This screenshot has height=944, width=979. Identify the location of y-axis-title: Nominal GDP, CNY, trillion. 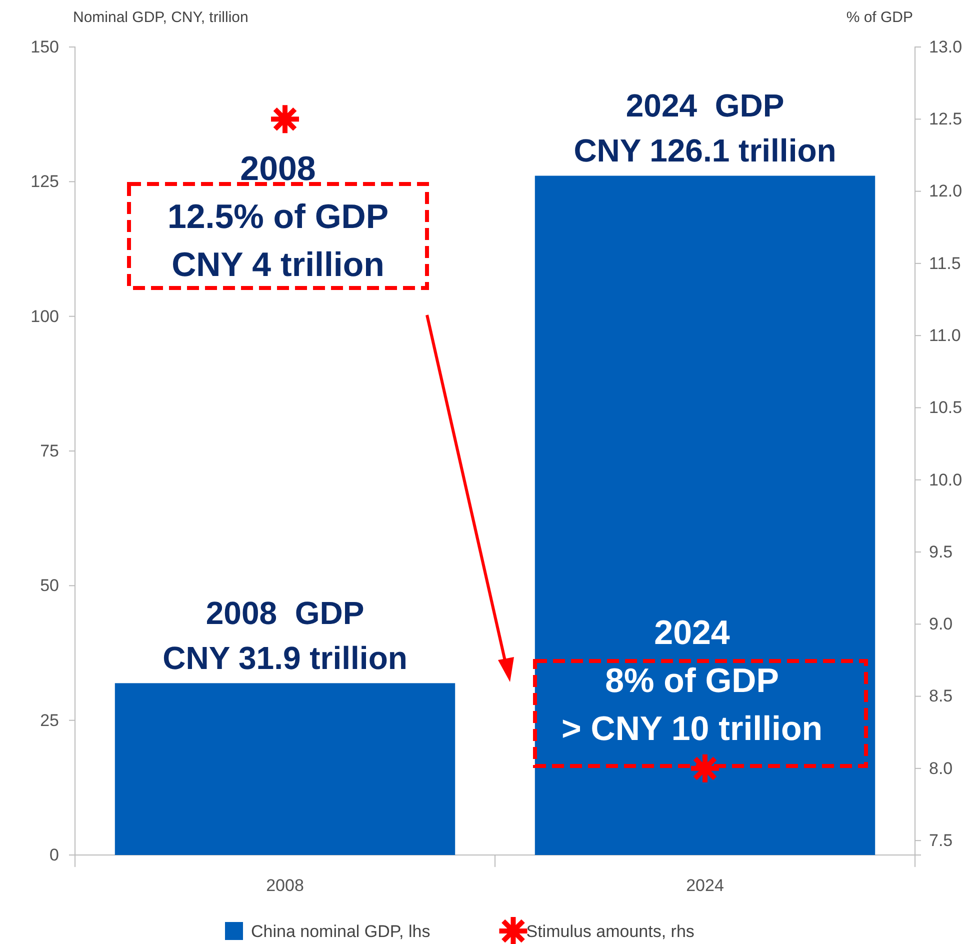
(160, 17).